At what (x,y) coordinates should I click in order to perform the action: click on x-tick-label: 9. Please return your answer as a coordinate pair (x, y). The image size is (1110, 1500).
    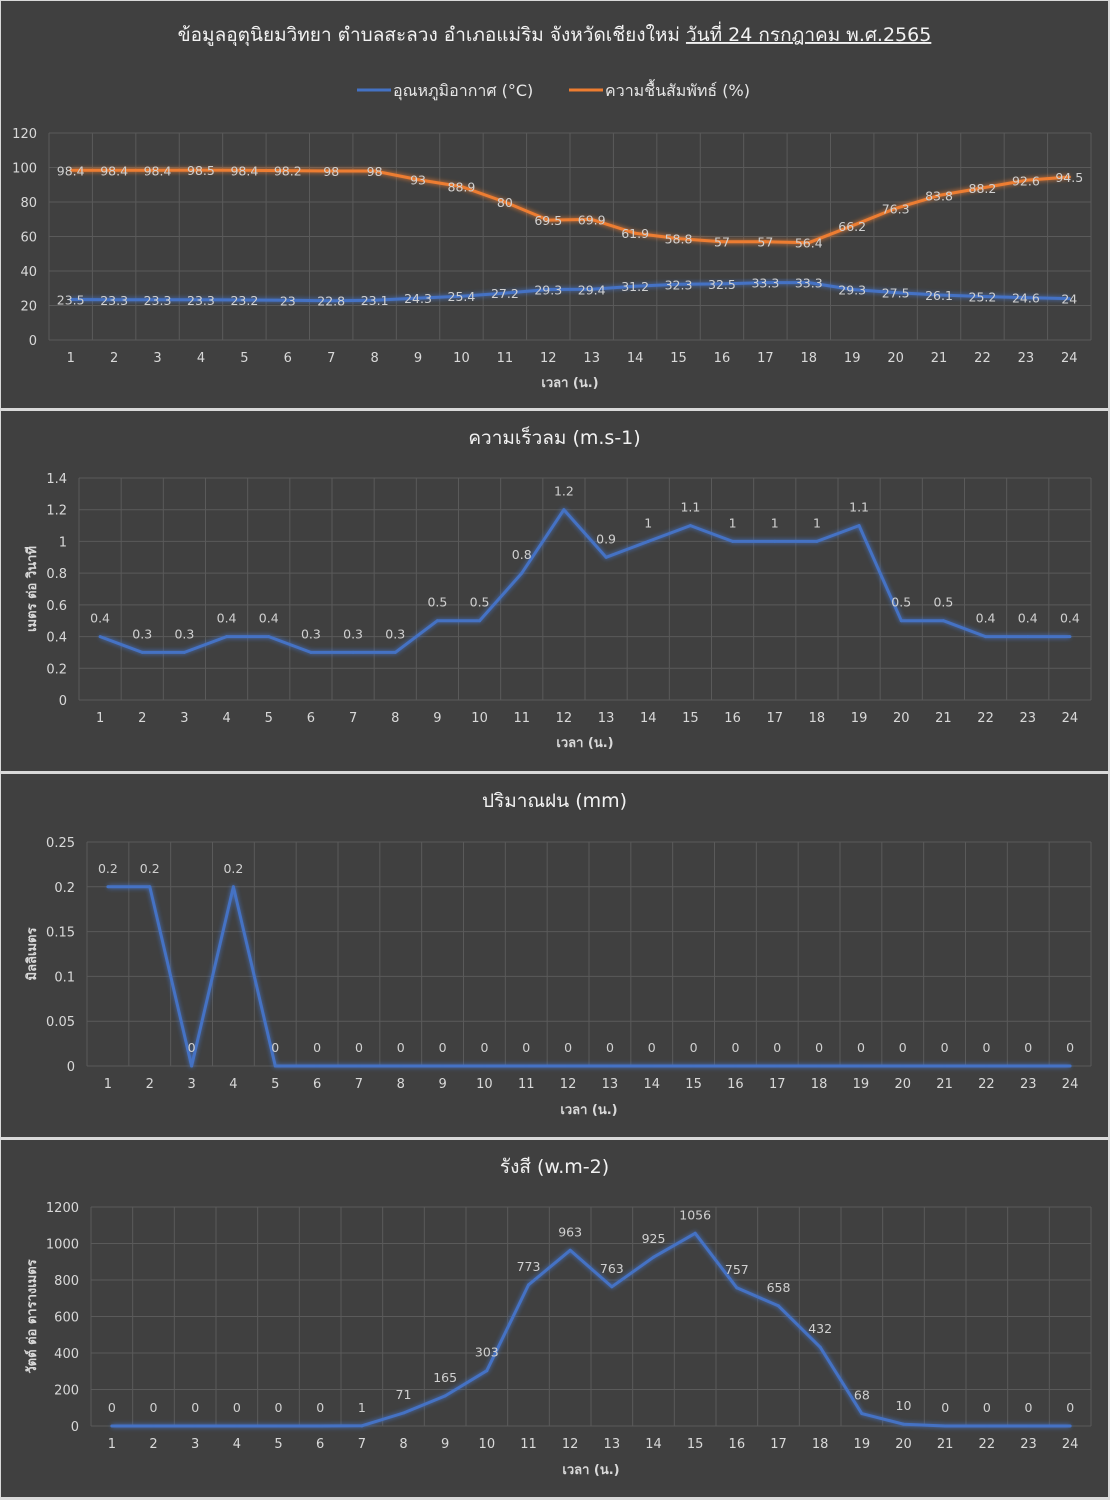
    Looking at the image, I should click on (418, 358).